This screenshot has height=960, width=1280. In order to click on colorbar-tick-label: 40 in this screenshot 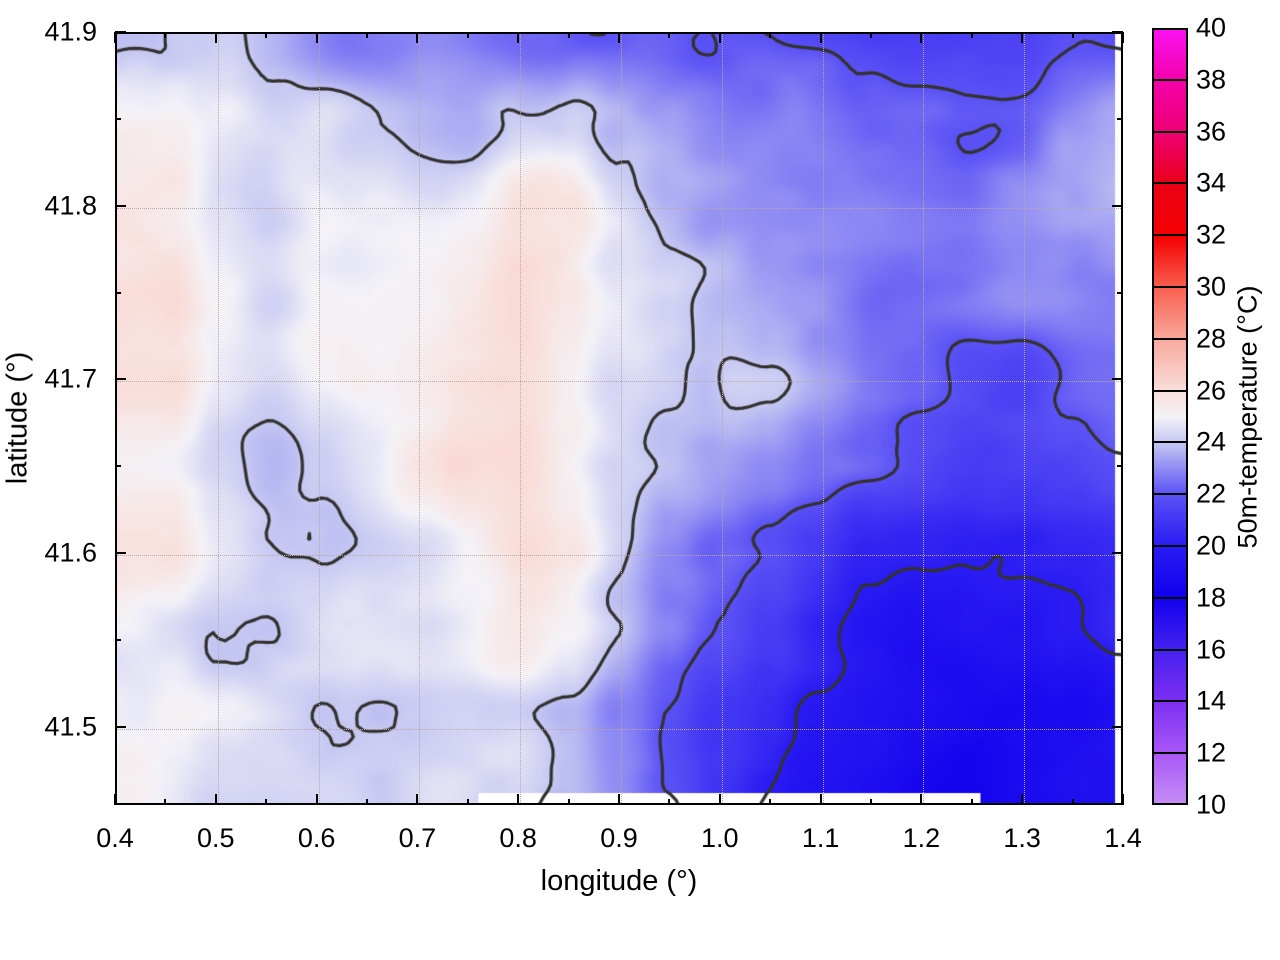, I will do `click(1211, 27)`.